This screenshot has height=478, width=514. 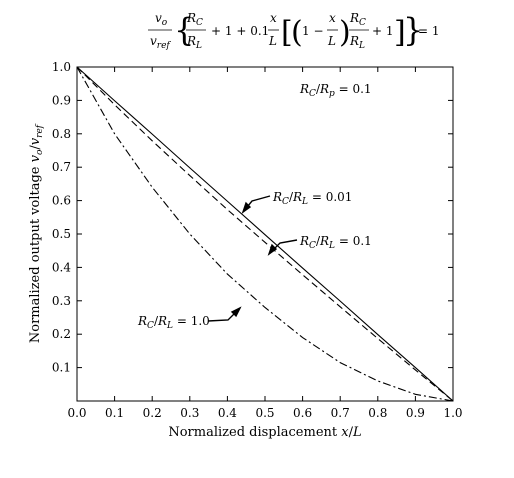 I want to click on parameter-label: RC/Rp = 0.1, so click(x=335, y=90).